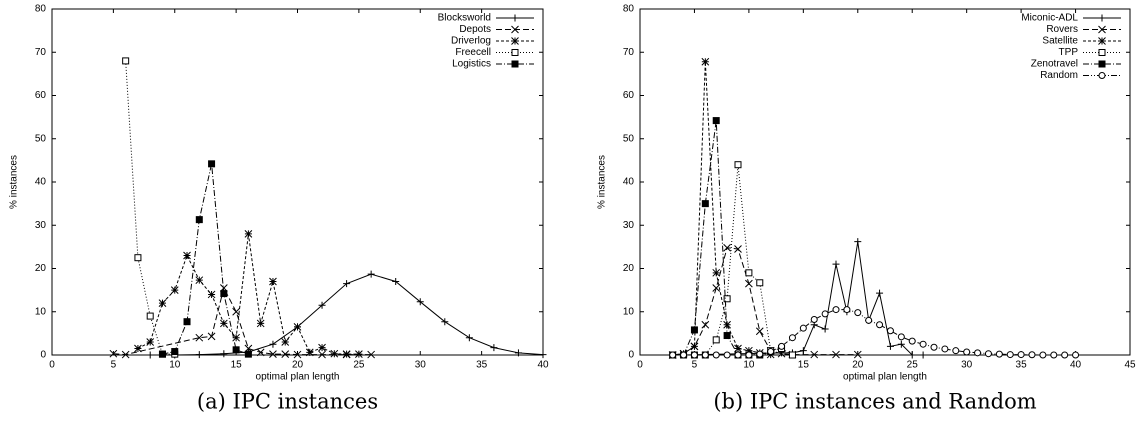 This screenshot has width=1139, height=435. Describe the element at coordinates (629, 9) in the screenshot. I see `y-tick-label: 80` at that location.